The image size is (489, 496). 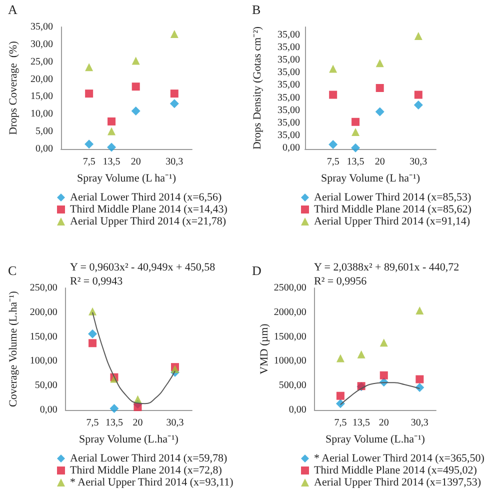 I want to click on legend-label: Aerial Lower Third 2014 (x=6,56), so click(x=146, y=198).